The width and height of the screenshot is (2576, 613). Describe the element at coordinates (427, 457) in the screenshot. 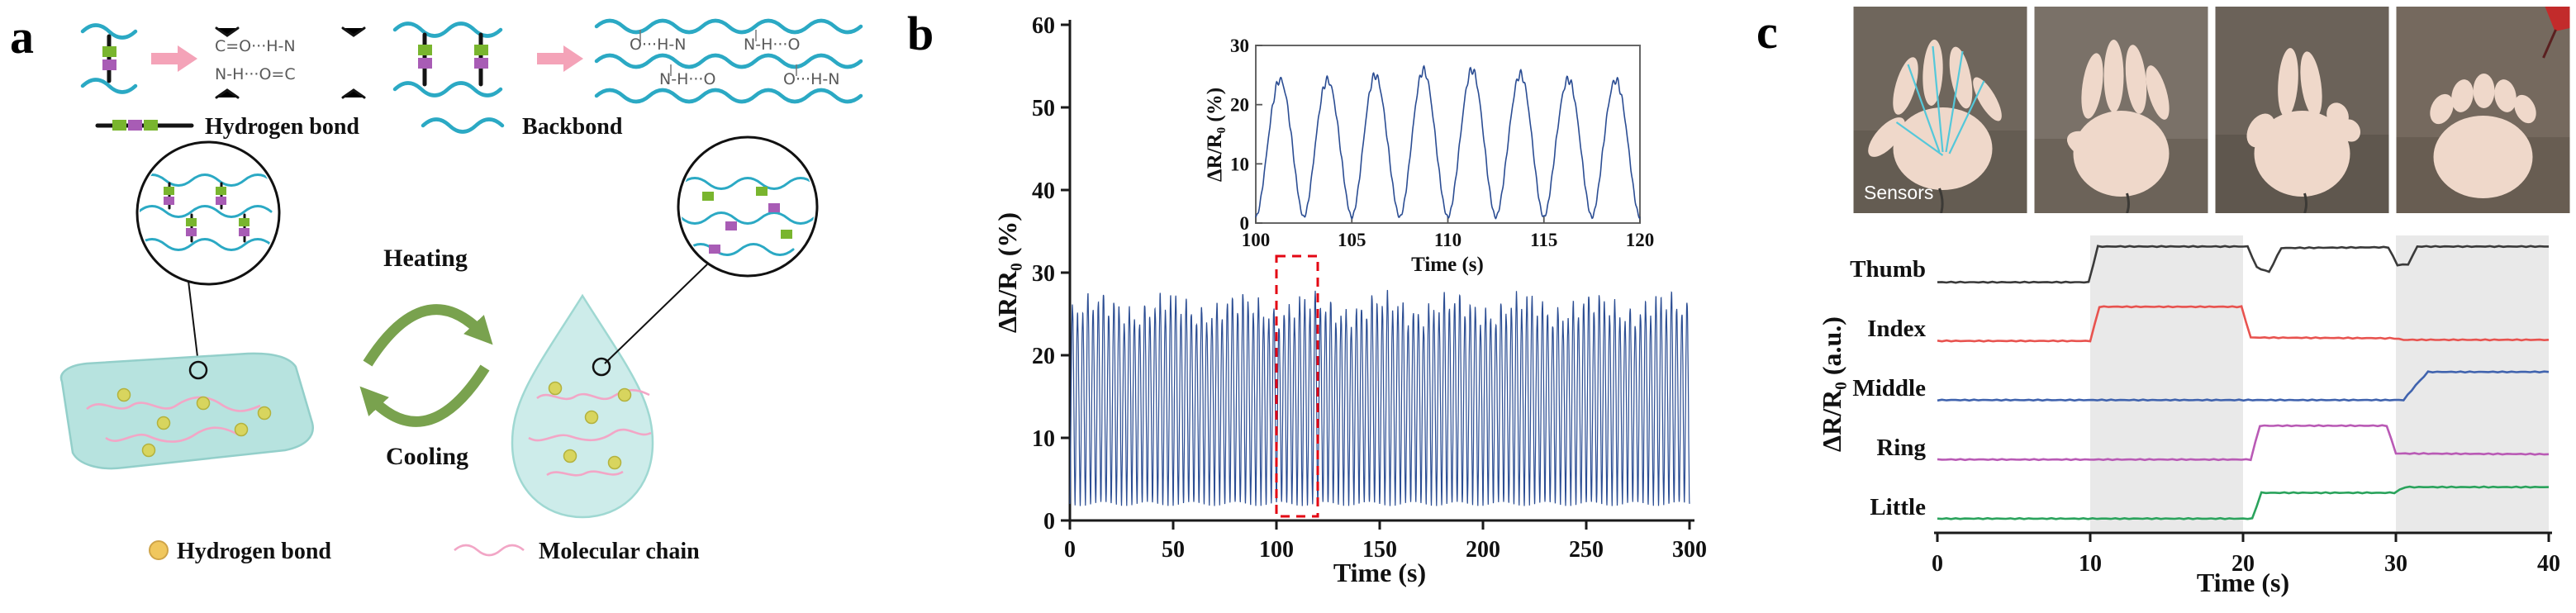

I see `cooling-label: Cooling` at that location.